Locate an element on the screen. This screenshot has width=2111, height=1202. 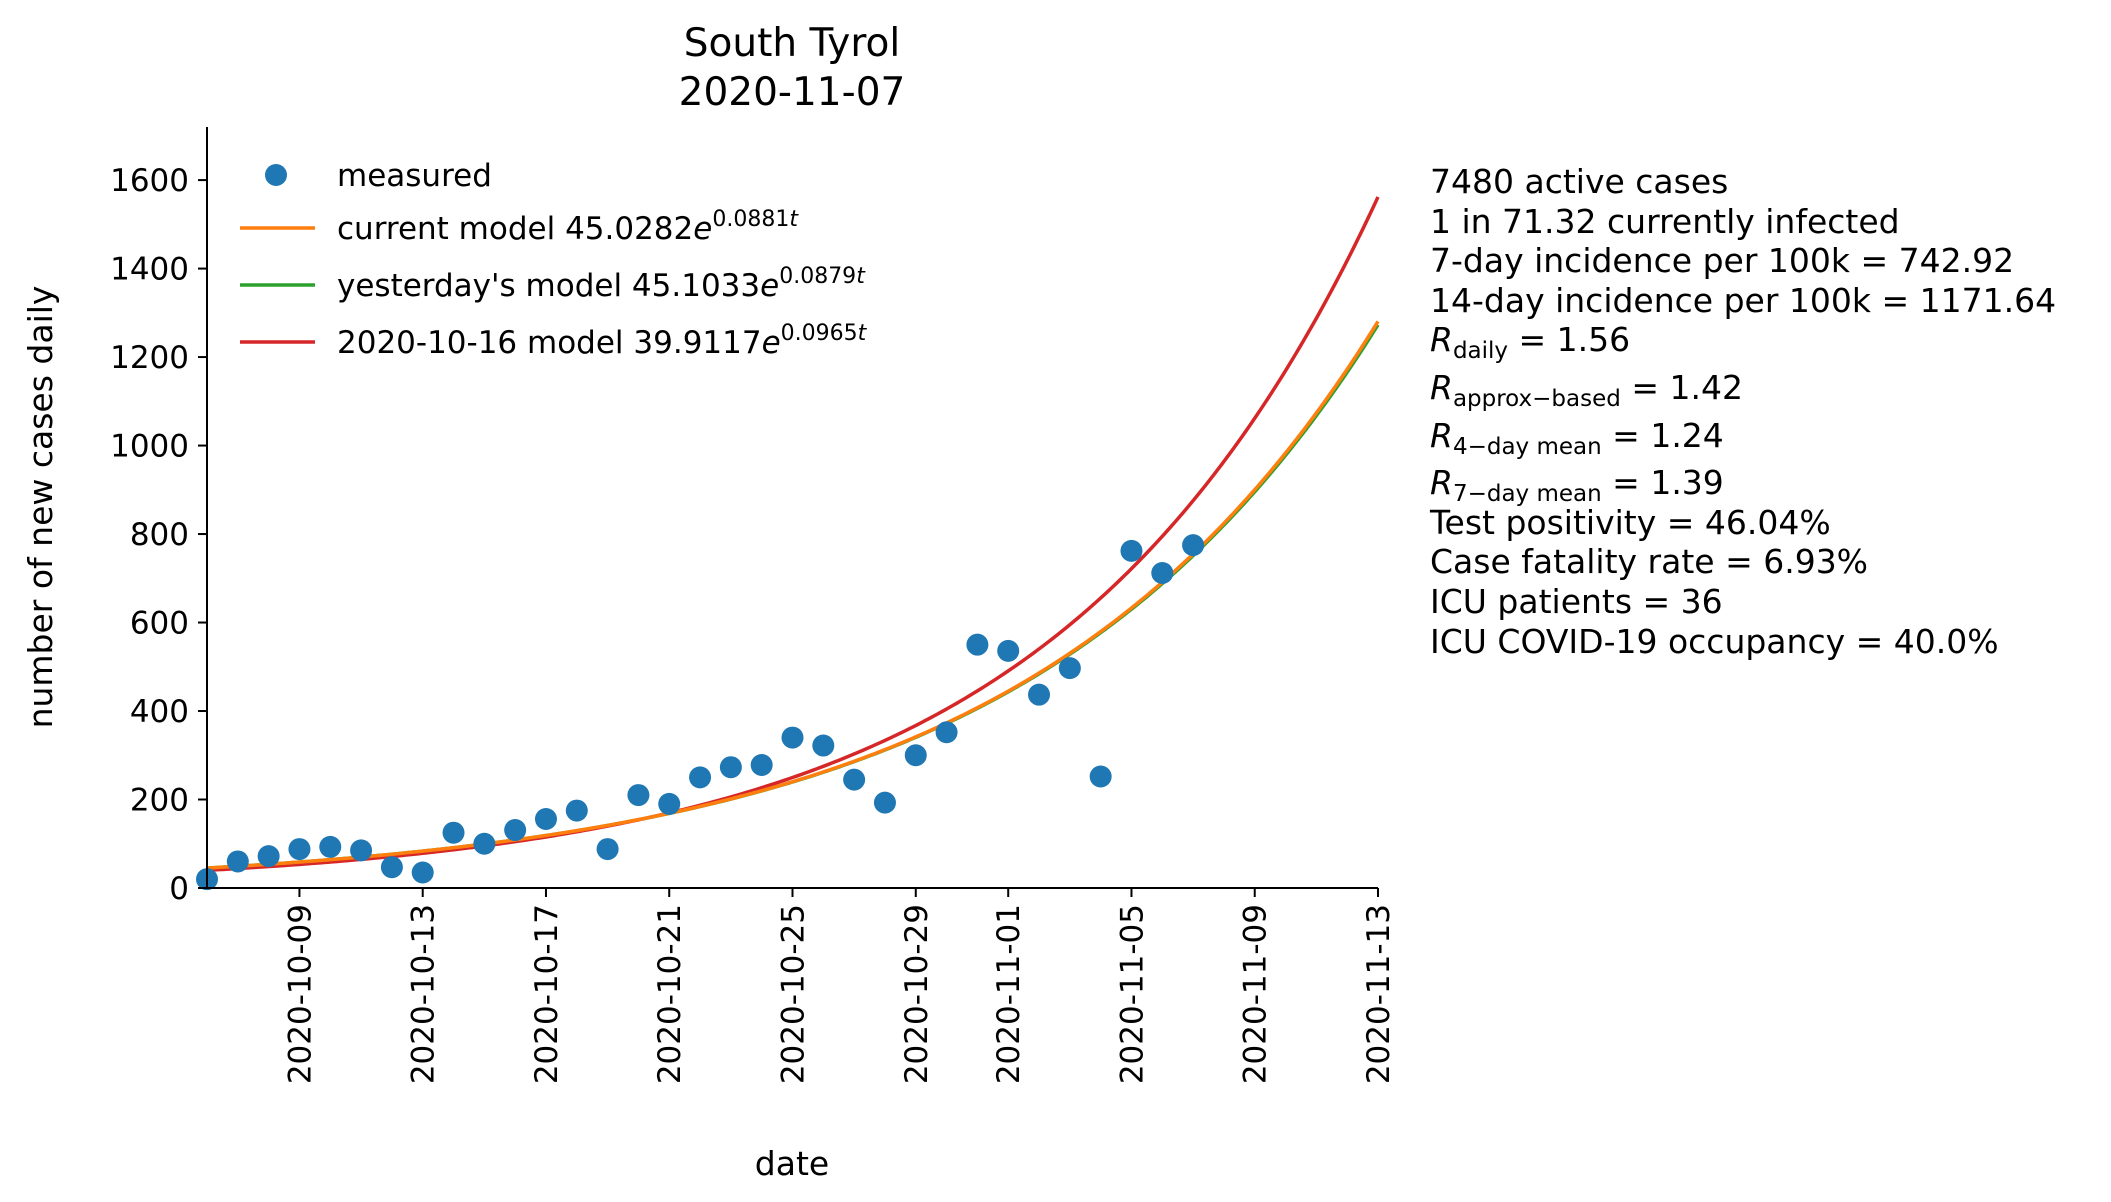
x-tick-label: 2020-11-05 is located at coordinates (1132, 994).